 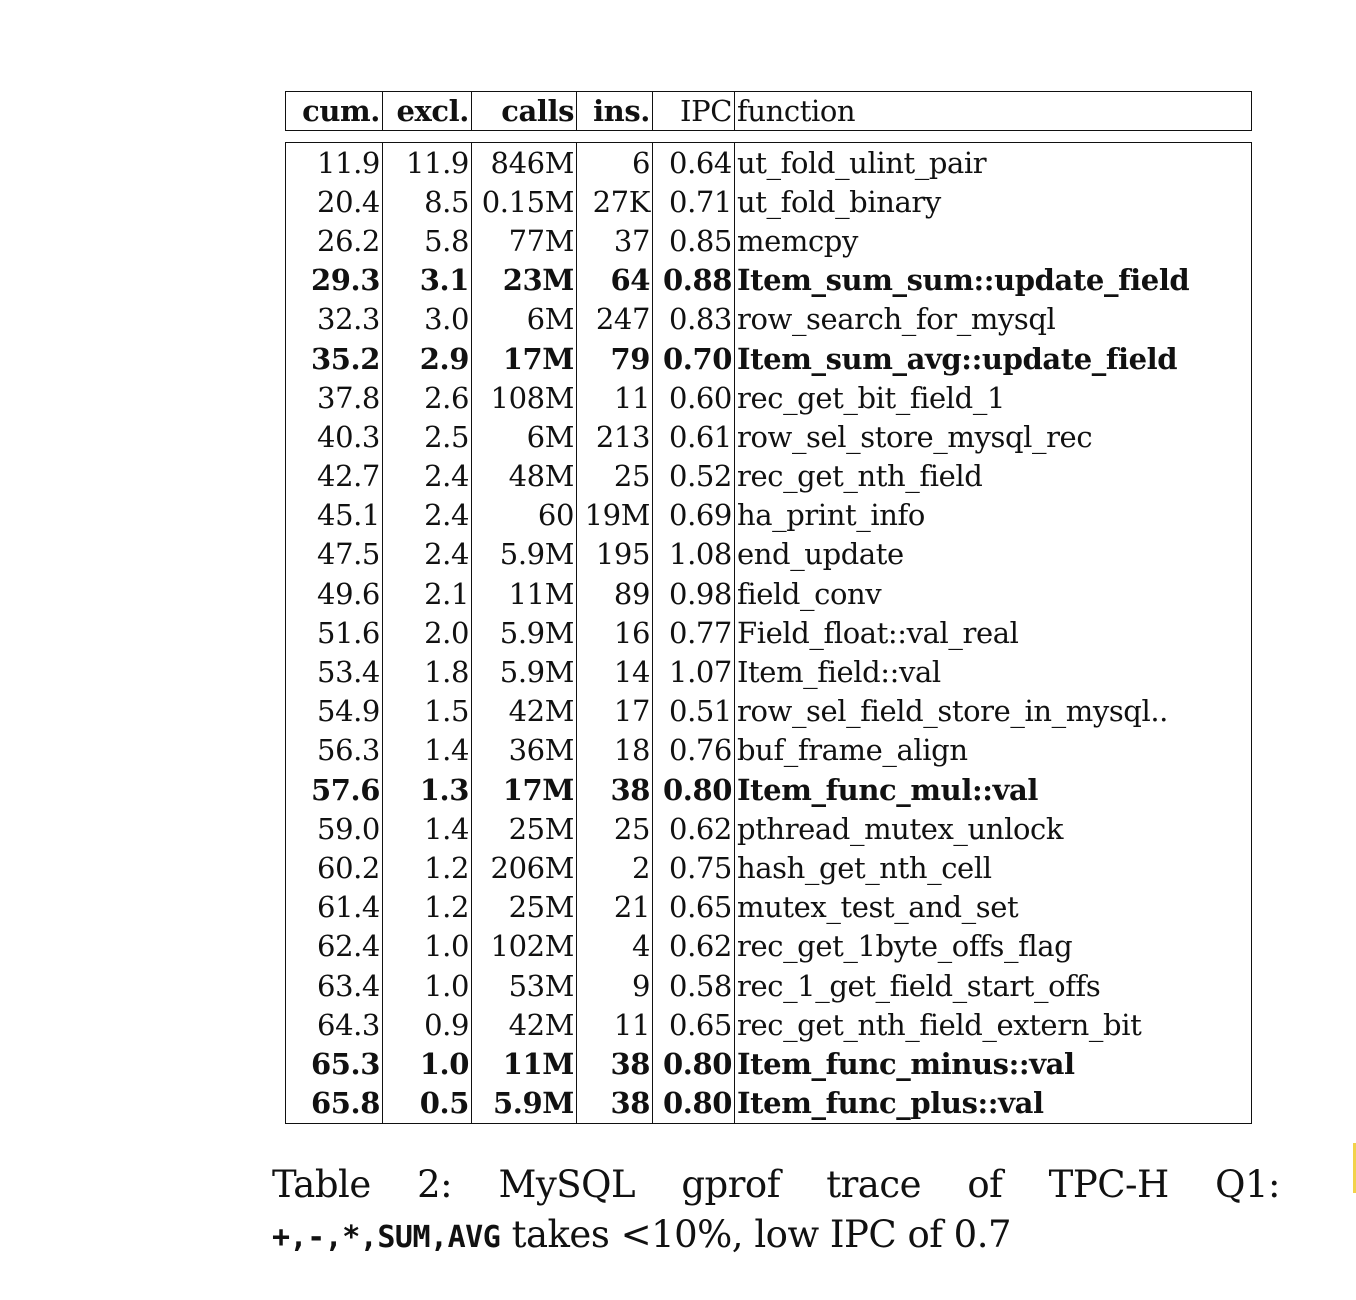 What do you see at coordinates (334, 868) in the screenshot?
I see `cell-cum: 60.2` at bounding box center [334, 868].